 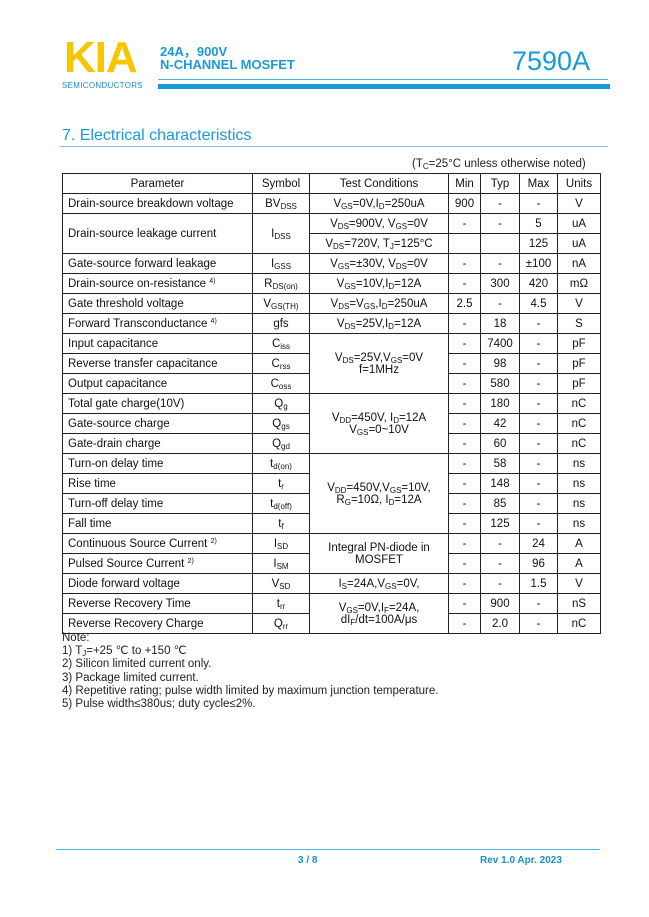 What do you see at coordinates (281, 583) in the screenshot?
I see `symbol-cell: VSD` at bounding box center [281, 583].